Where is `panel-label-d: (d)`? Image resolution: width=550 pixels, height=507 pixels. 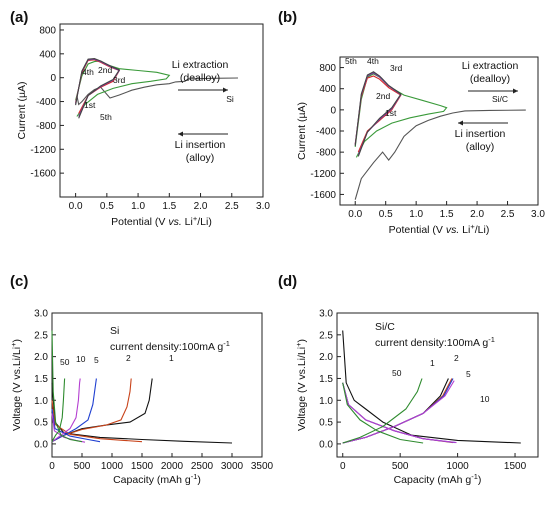
panel-label-d: (d) is located at coordinates (287, 281).